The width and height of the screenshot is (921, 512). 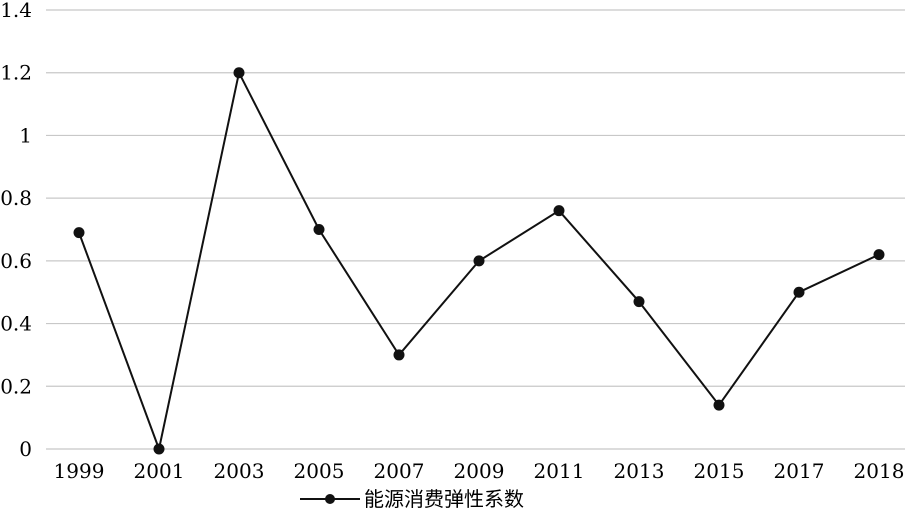 What do you see at coordinates (399, 471) in the screenshot?
I see `x-tick-label: 2007` at bounding box center [399, 471].